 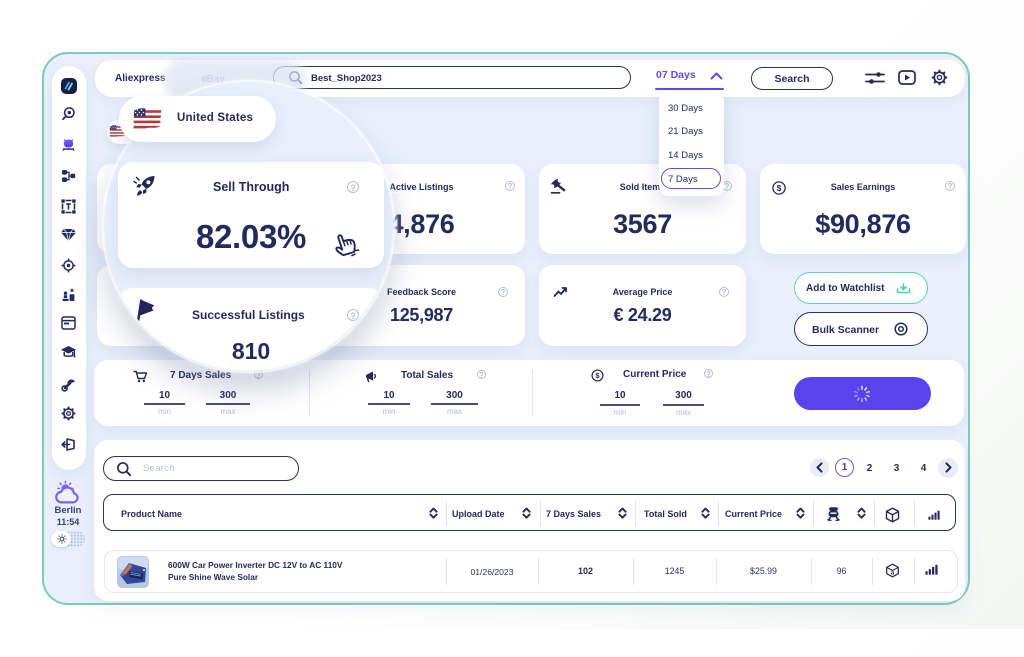 What do you see at coordinates (893, 572) in the screenshot?
I see `svg-text: a` at bounding box center [893, 572].